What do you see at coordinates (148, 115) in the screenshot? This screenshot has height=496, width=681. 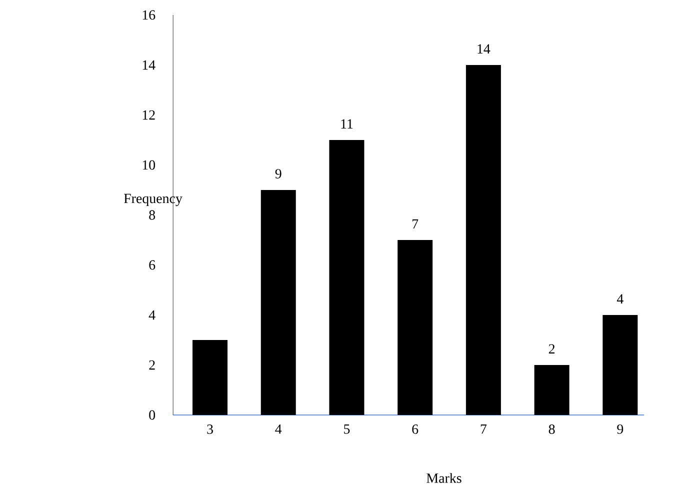 I see `y-tick-label: 12` at bounding box center [148, 115].